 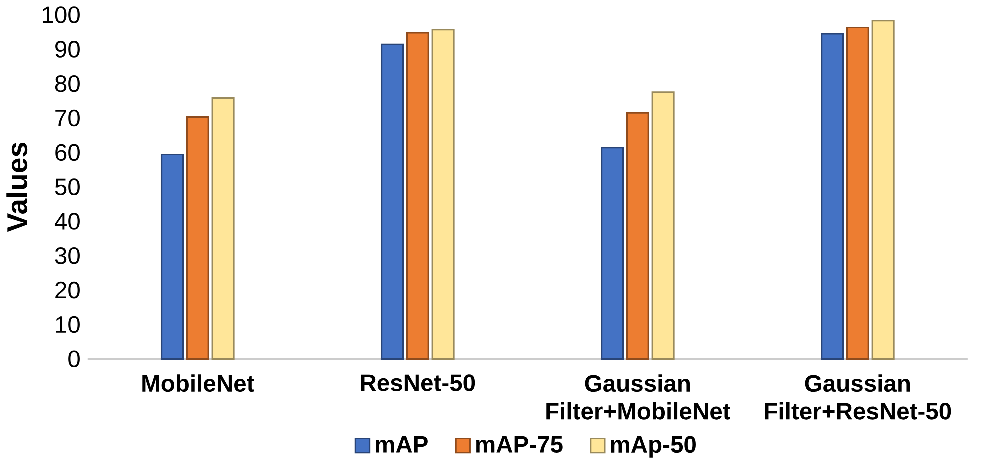 I want to click on y-tick-label: 20, so click(x=68, y=290).